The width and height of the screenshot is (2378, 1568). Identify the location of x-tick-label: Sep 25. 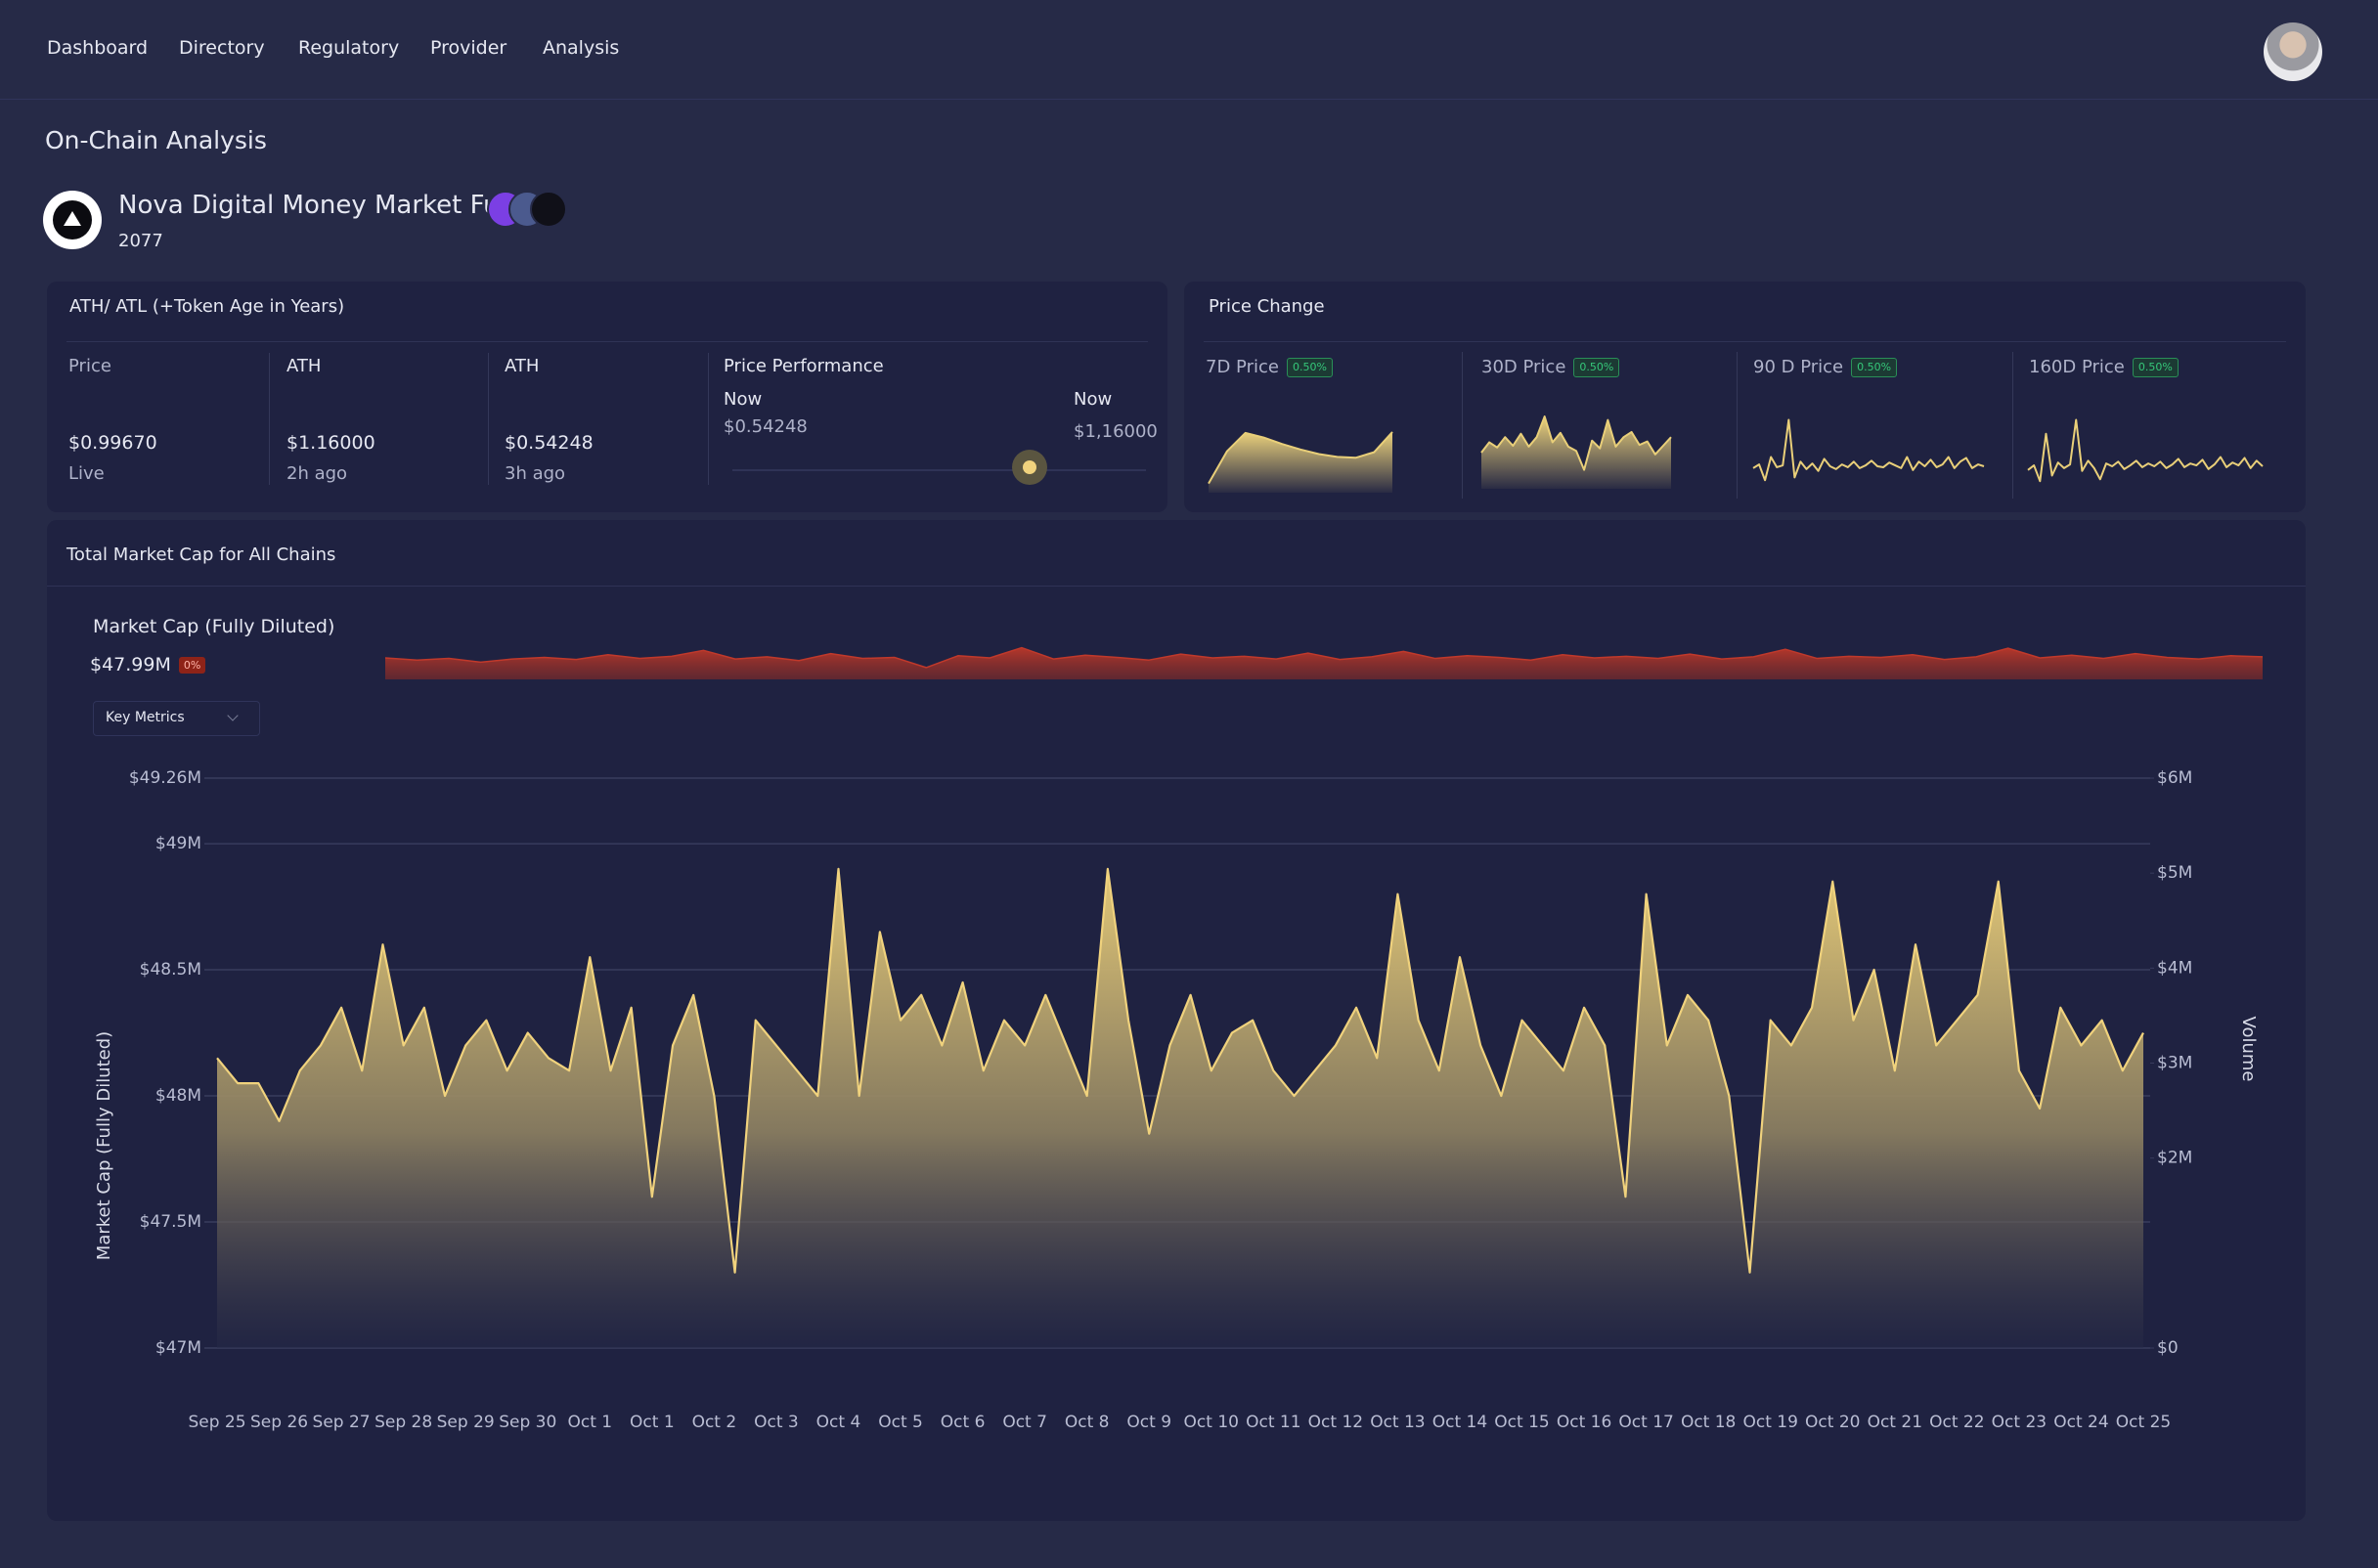
(217, 1422).